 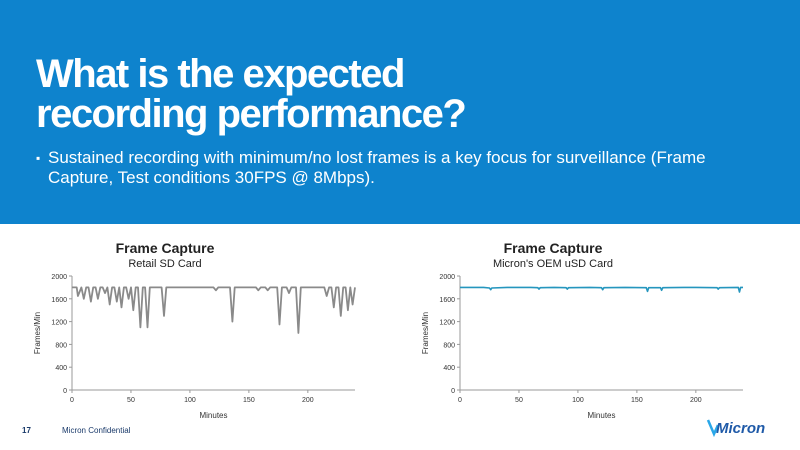 What do you see at coordinates (740, 428) in the screenshot?
I see `logo-text: Micron` at bounding box center [740, 428].